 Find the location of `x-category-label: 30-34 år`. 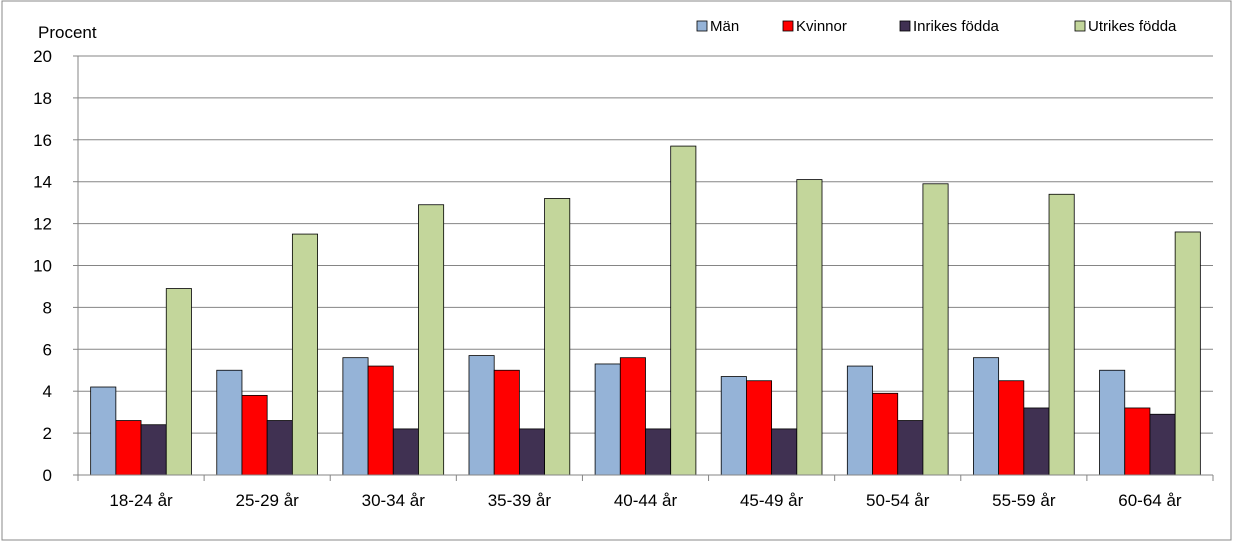

x-category-label: 30-34 år is located at coordinates (394, 500).